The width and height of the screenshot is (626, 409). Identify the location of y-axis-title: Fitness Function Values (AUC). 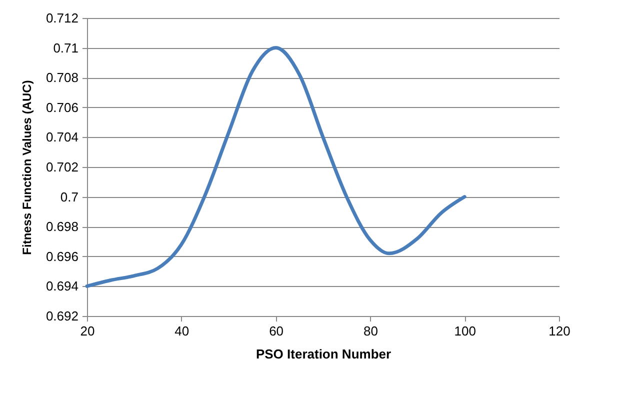
(27, 167).